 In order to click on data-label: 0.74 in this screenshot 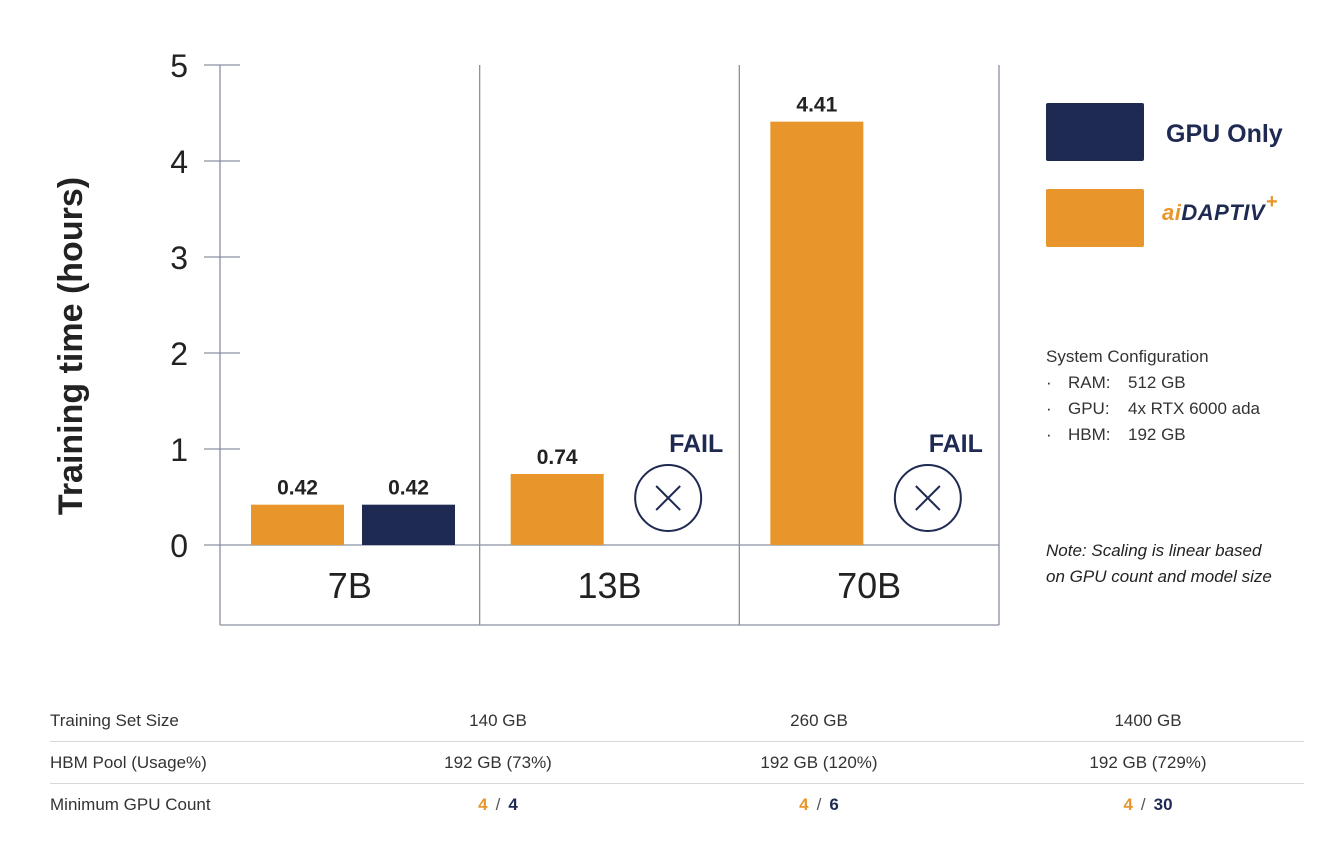, I will do `click(557, 457)`.